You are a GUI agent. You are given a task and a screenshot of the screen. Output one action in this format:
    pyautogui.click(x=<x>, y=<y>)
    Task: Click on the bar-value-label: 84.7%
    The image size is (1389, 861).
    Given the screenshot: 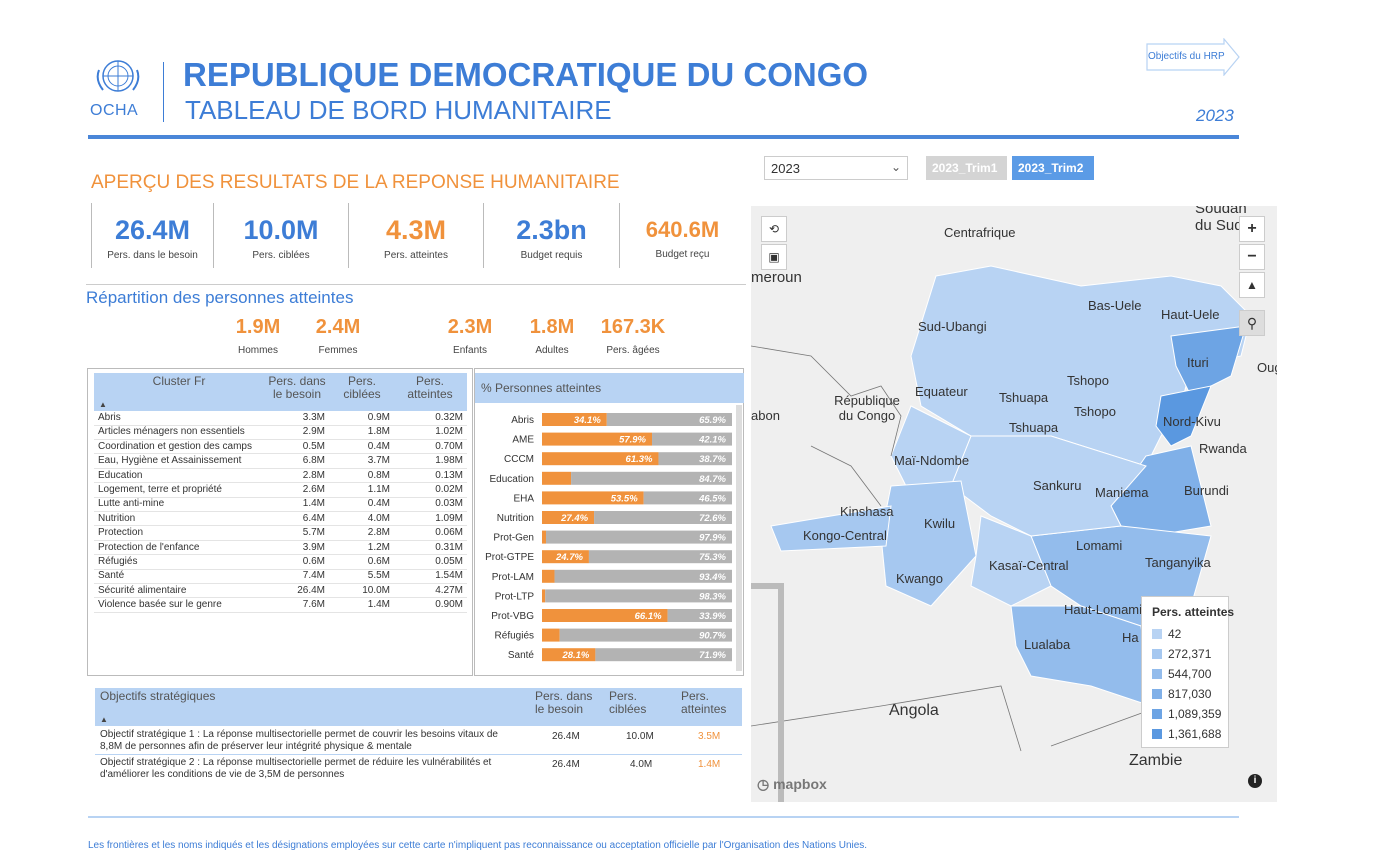 What is the action you would take?
    pyautogui.click(x=712, y=479)
    